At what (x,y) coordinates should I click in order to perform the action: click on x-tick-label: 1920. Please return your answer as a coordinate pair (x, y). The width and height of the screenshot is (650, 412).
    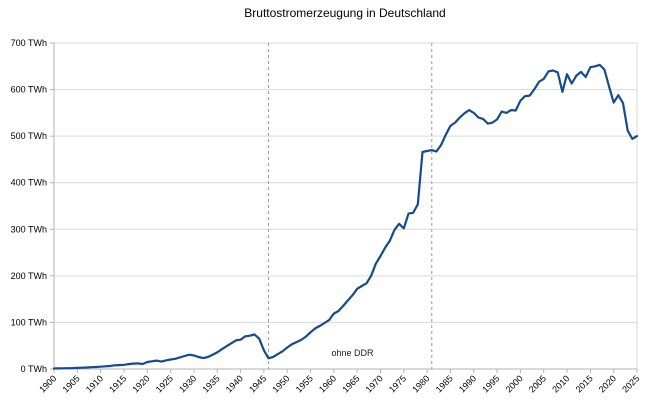
    Looking at the image, I should click on (140, 383).